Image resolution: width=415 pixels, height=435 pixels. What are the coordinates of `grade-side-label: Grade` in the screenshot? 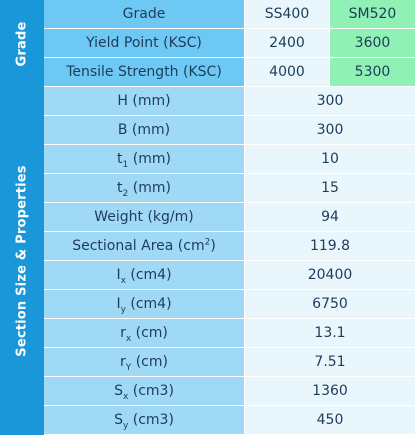 It's located at (22, 43).